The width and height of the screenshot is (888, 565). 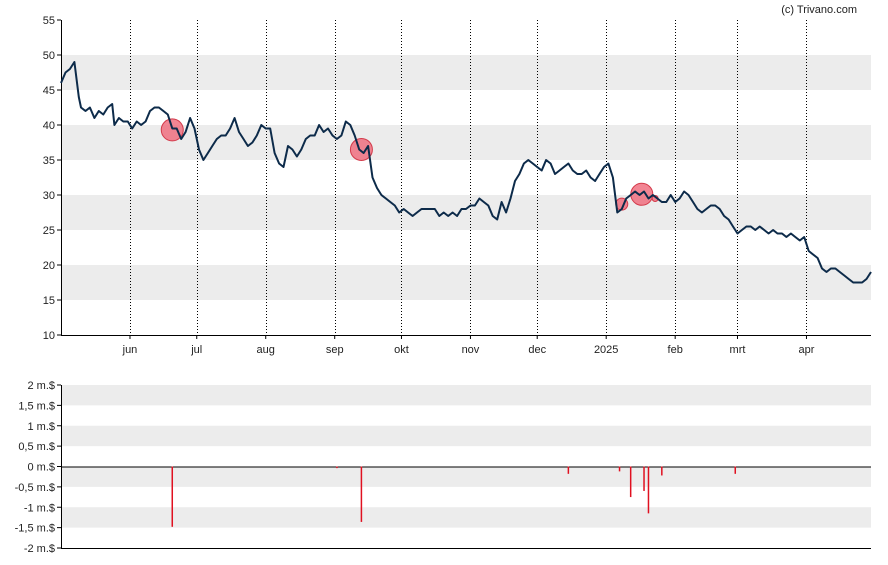 I want to click on volume-y-tick-label: -1,5 m.$, so click(x=35, y=529).